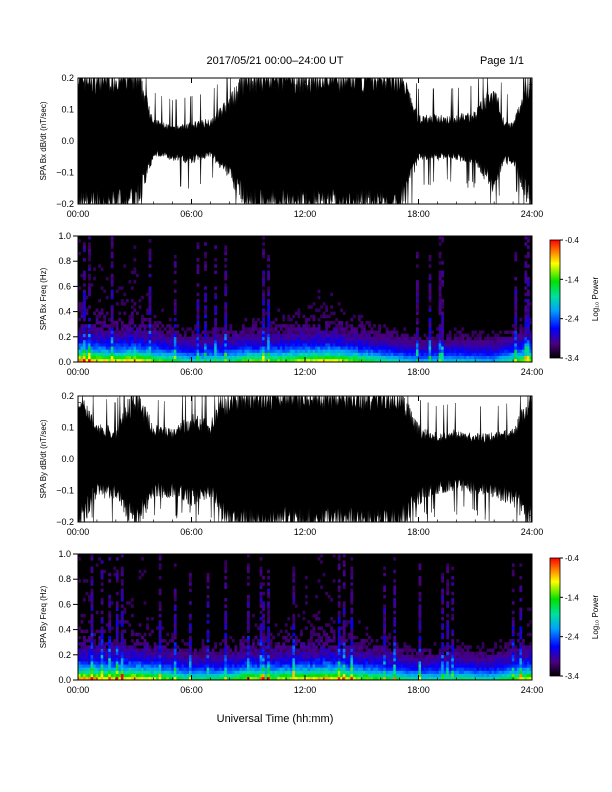 This screenshot has width=612, height=792. Describe the element at coordinates (43, 298) in the screenshot. I see `y-axis-label: SPA Bx Freq (Hz)` at that location.